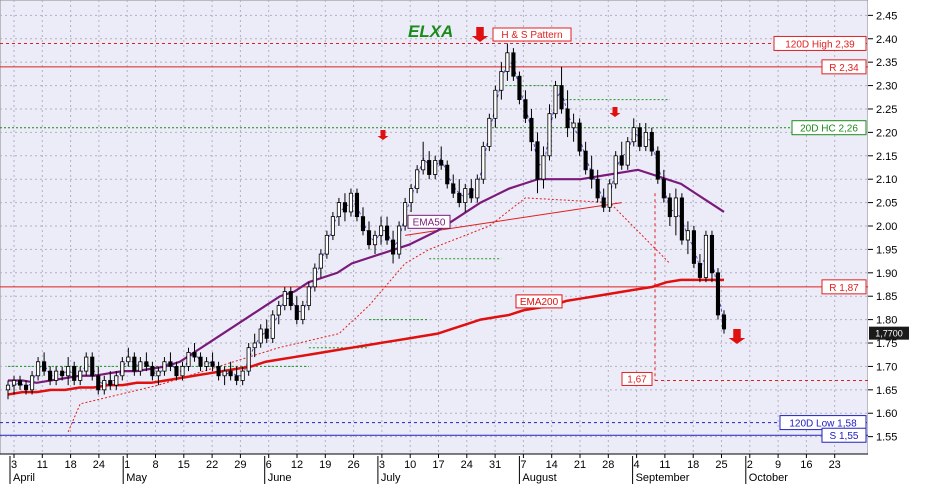  What do you see at coordinates (750, 465) in the screenshot?
I see `x-tick-label: 2` at bounding box center [750, 465].